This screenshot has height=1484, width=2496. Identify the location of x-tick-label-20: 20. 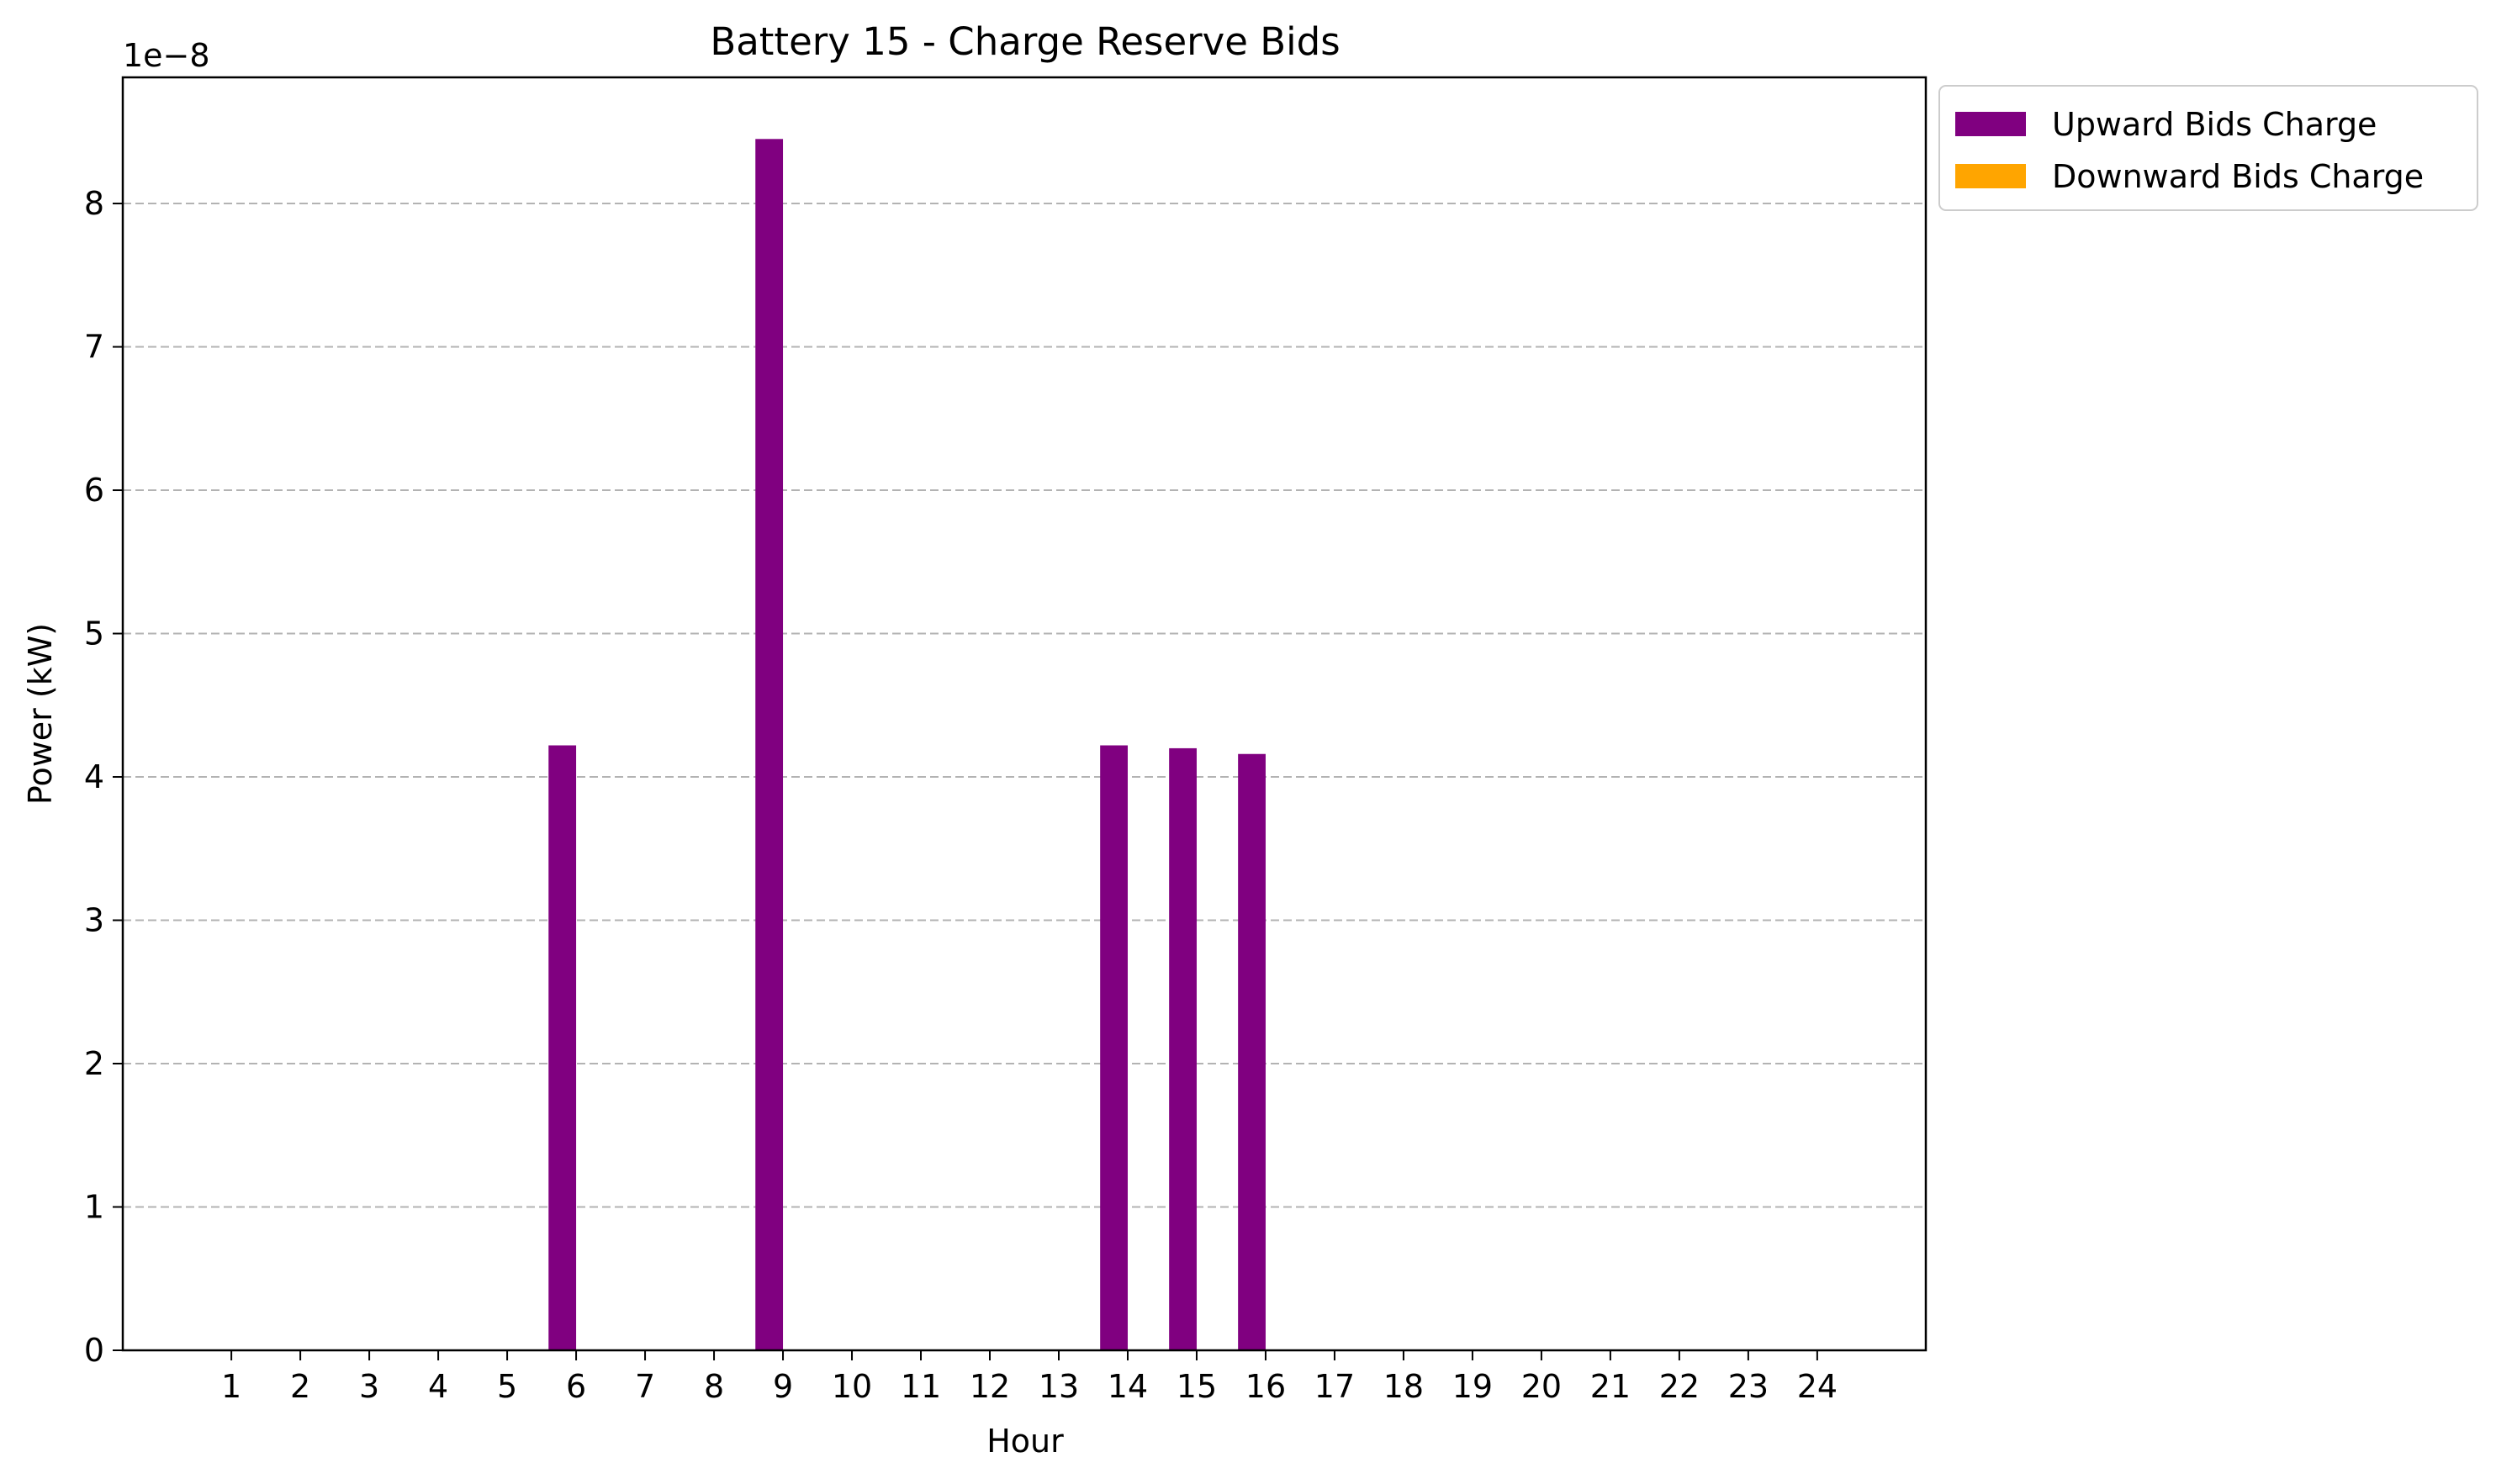
(1541, 1386).